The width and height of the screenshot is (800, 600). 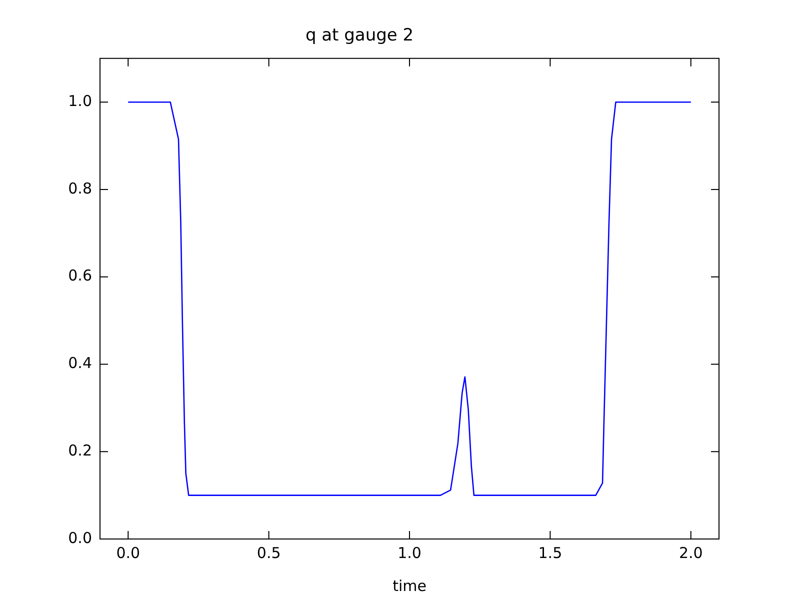 I want to click on y-tick-label: 0.4, so click(x=80, y=363).